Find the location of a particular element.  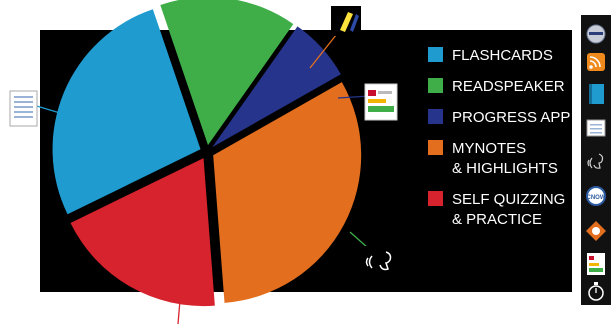

mindtap-badge-icon is located at coordinates (596, 34).